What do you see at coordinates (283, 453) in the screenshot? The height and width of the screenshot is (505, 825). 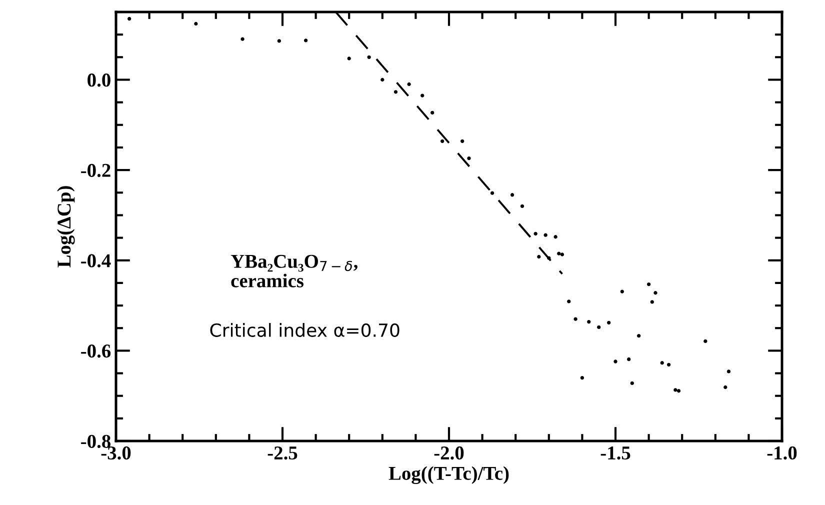 I see `x-tick-label: -2.5` at bounding box center [283, 453].